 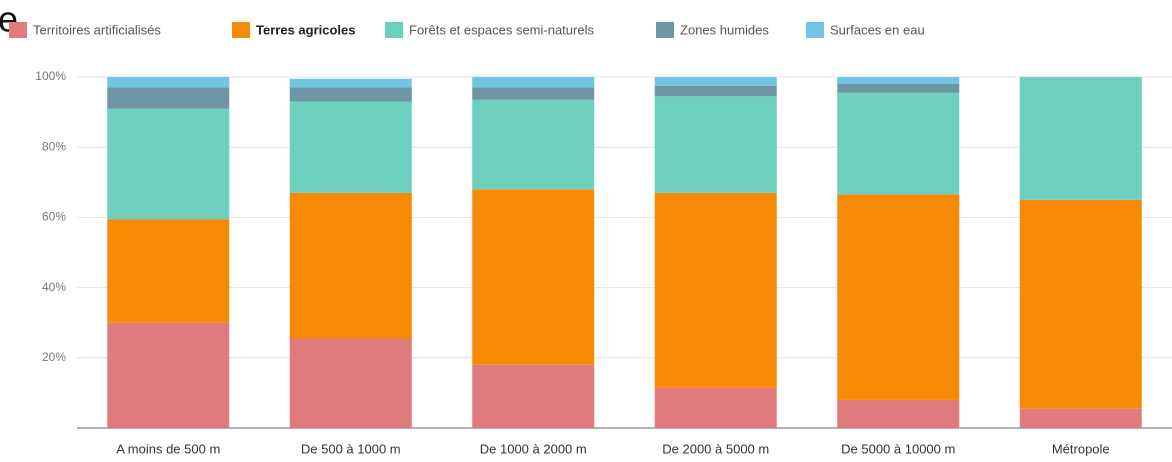 I want to click on x-tick-label: A moins de 500 m, so click(x=168, y=448).